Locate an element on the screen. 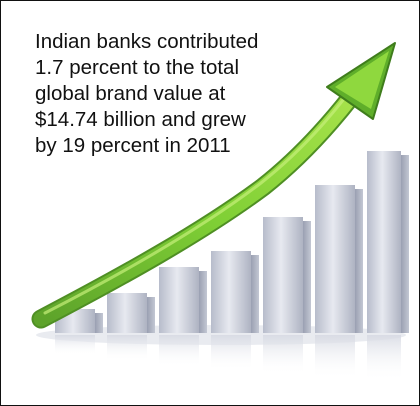  caption-line-2: 1.7 percent to the total is located at coordinates (137, 67).